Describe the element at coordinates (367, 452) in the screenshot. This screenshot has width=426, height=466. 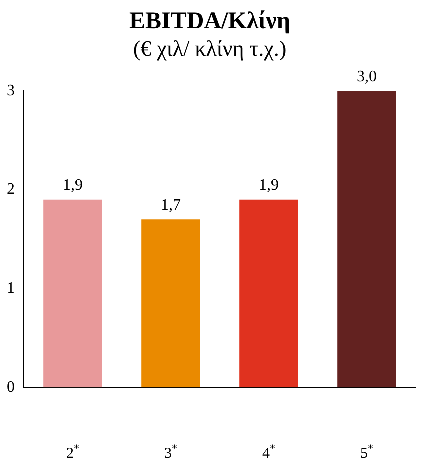
I see `x-tick-label: 5*` at that location.